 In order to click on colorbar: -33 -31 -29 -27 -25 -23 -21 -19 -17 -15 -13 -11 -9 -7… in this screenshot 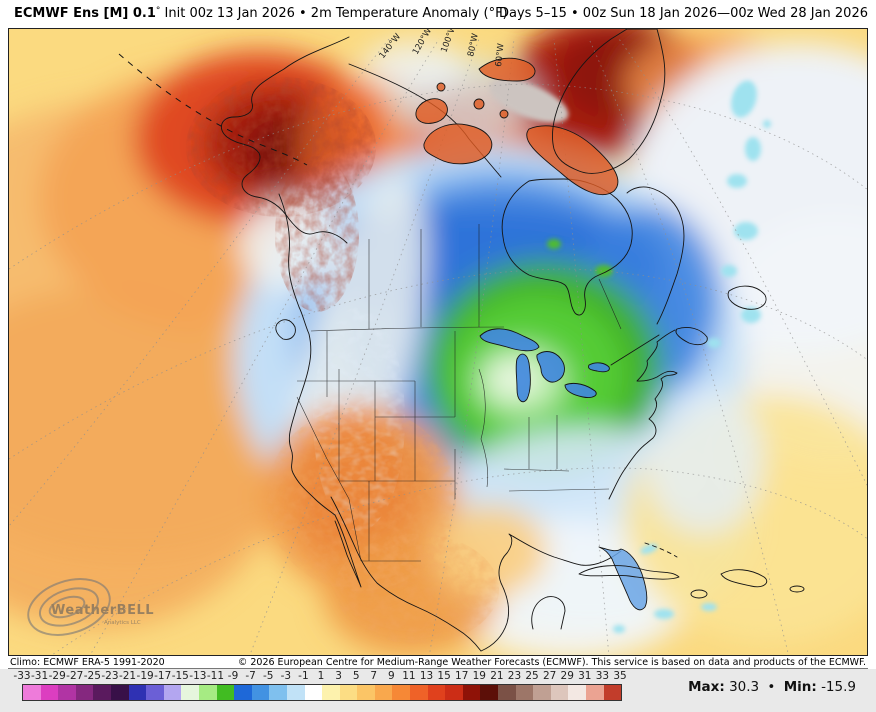, I will do `click(332, 690)`.